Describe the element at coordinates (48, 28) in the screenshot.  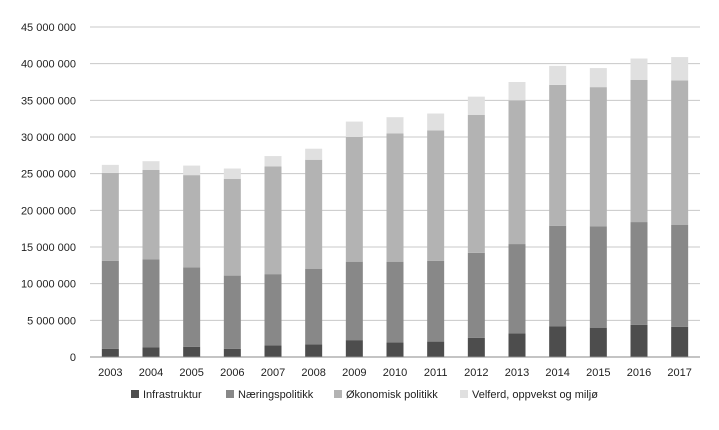
I see `y-tick-label: 45 000 000` at that location.